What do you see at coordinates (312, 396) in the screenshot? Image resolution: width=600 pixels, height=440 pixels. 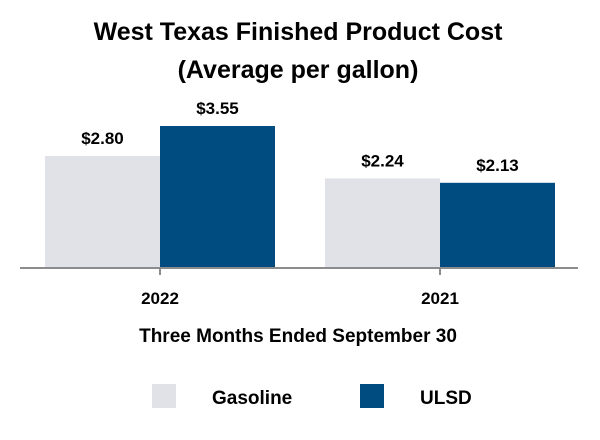 I see `legend: Gasoline ULSD` at bounding box center [312, 396].